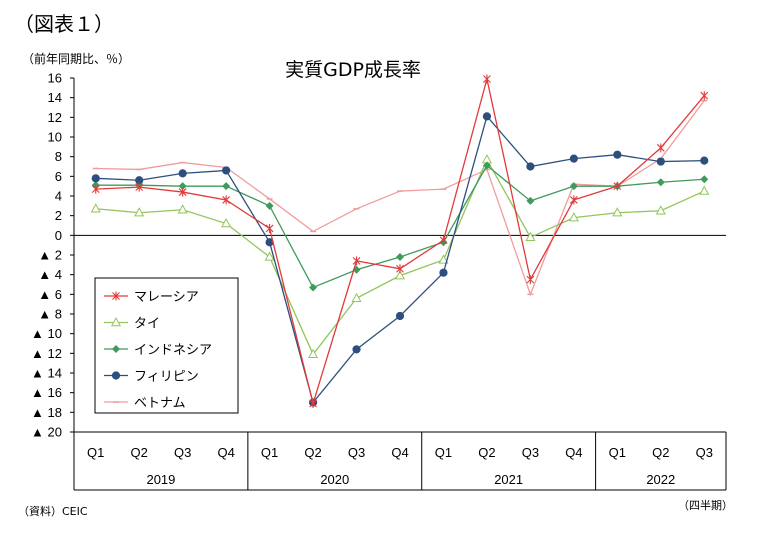  Describe the element at coordinates (166, 297) in the screenshot. I see `legend-label: マレーシア` at that location.